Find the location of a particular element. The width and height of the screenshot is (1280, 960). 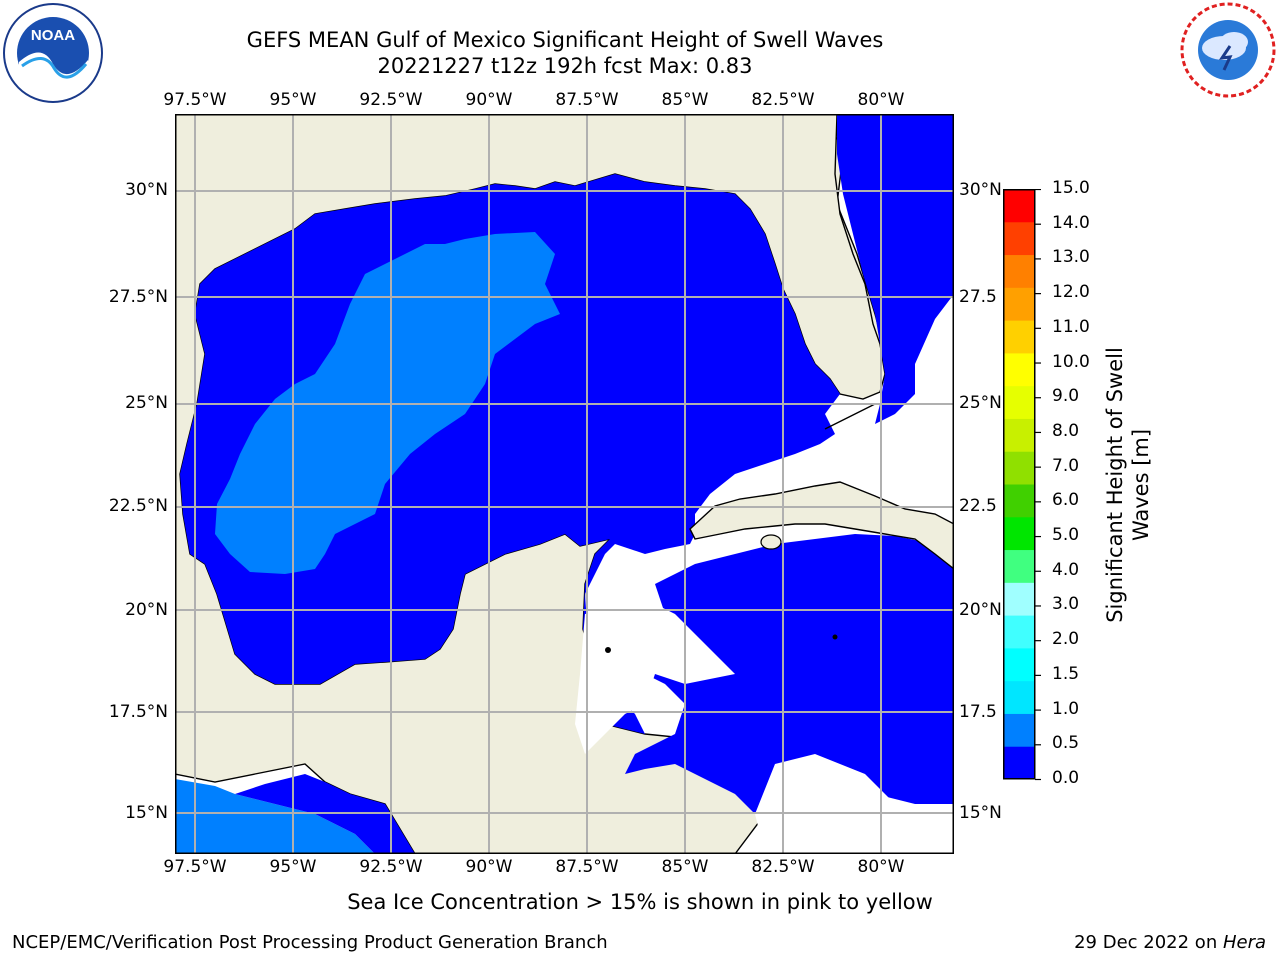

colorbar-tick-label: 14.0 is located at coordinates (1071, 222).